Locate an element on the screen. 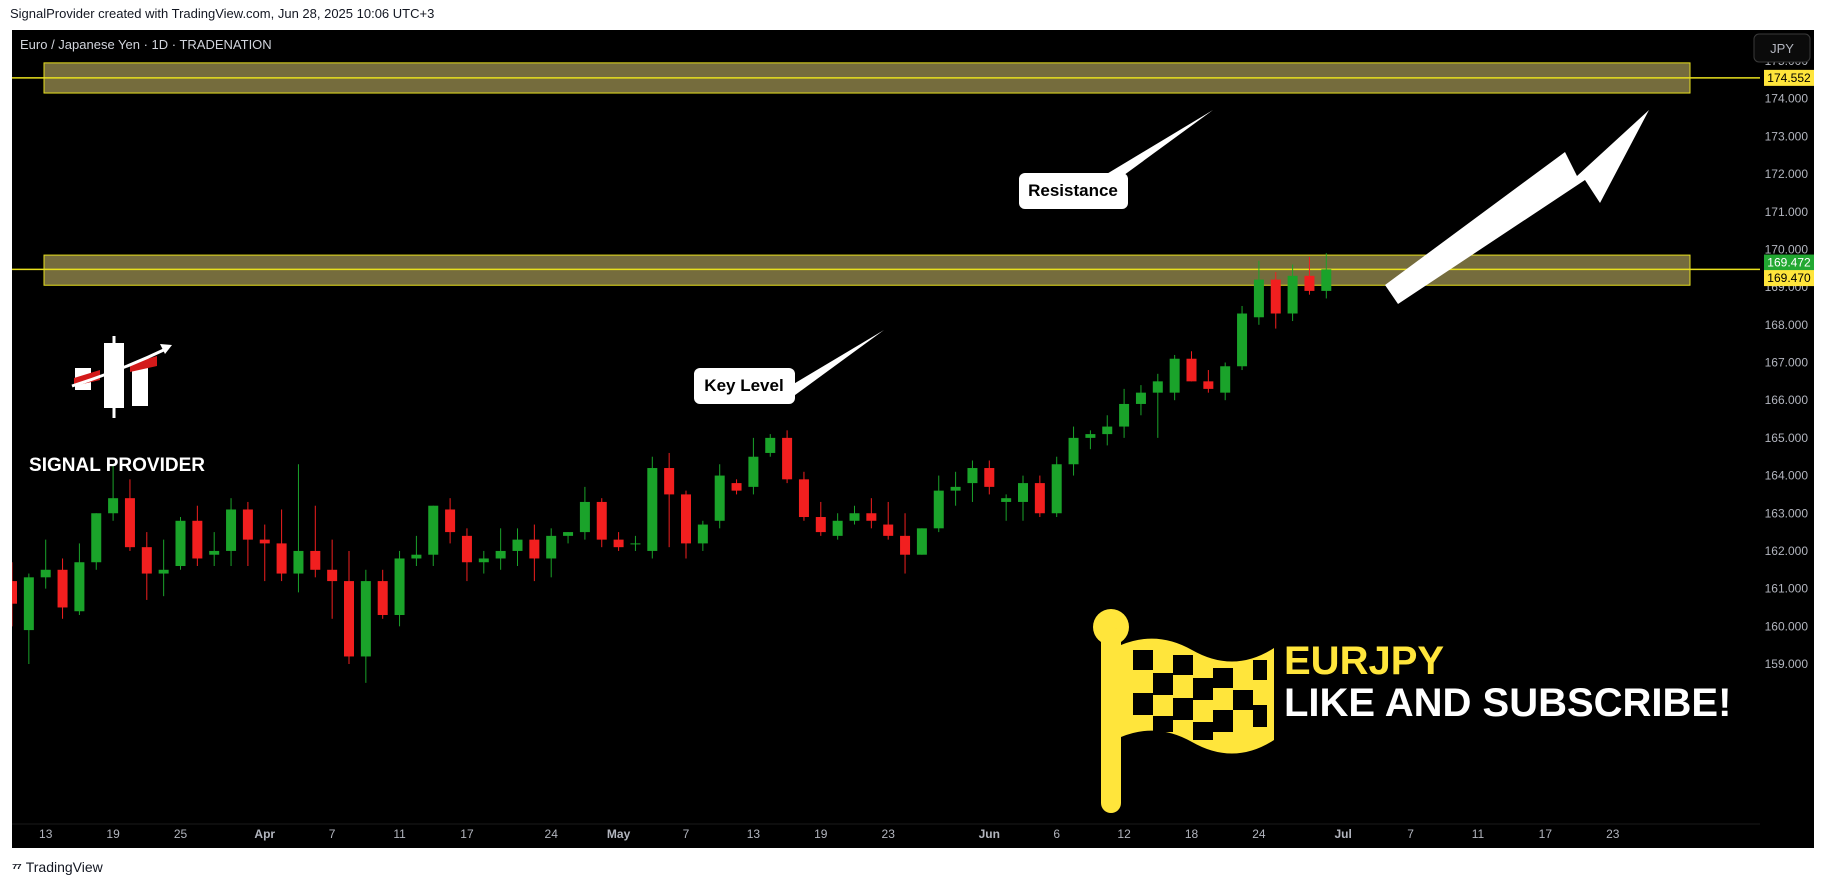 The width and height of the screenshot is (1825, 887). y-tick-label: 171.000 is located at coordinates (1787, 212).